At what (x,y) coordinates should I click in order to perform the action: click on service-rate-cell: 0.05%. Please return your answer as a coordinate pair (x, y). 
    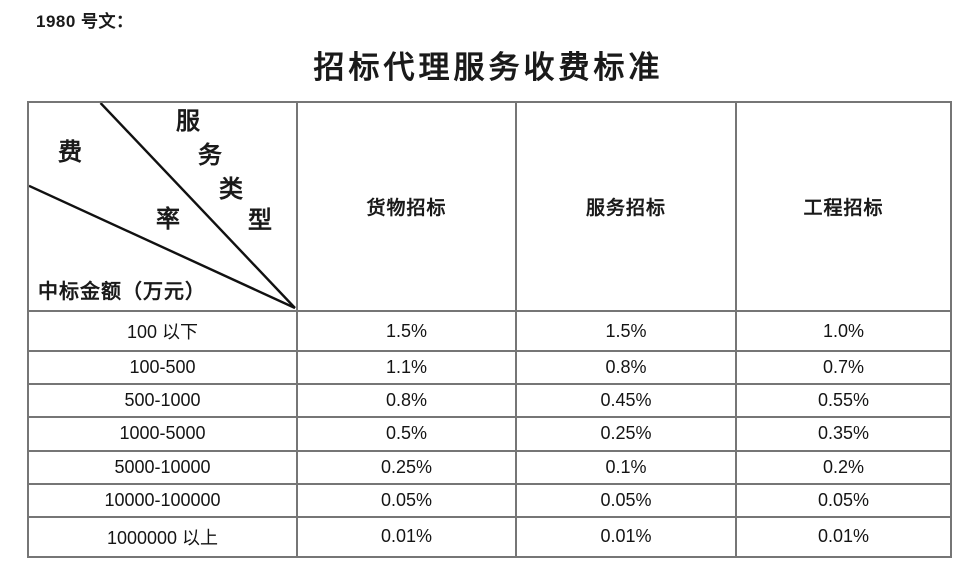
    Looking at the image, I should click on (626, 500).